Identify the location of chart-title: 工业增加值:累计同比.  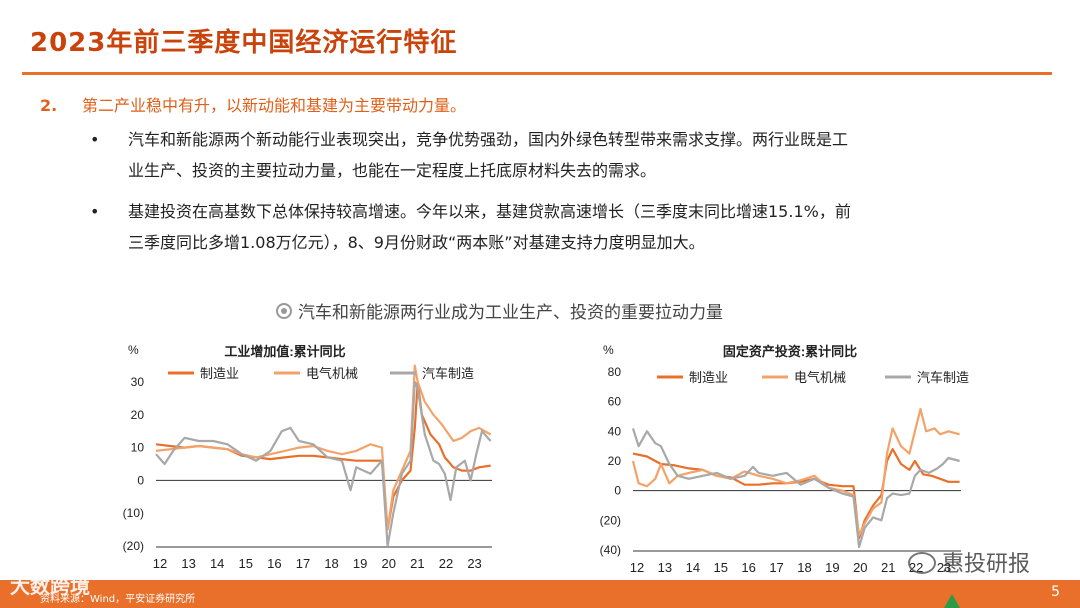
(284, 351).